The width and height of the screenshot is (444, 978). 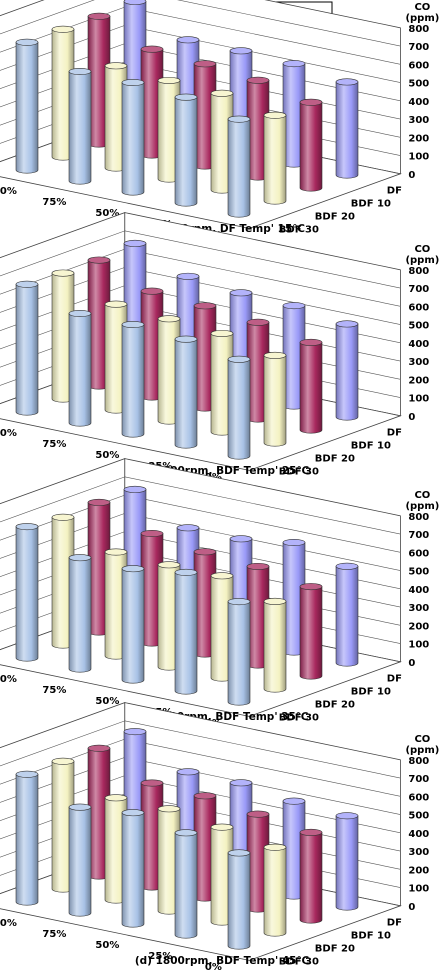 What do you see at coordinates (160, 956) in the screenshot?
I see `category-tick-label: 25%` at bounding box center [160, 956].